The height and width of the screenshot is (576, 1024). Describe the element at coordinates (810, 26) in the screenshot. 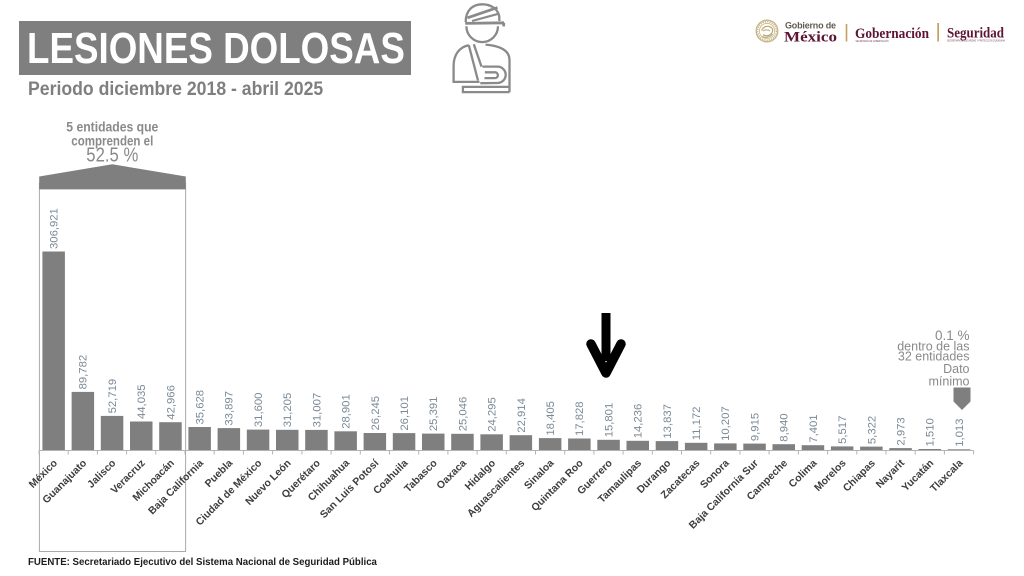

I see `svg-text: Gobierno de` at that location.